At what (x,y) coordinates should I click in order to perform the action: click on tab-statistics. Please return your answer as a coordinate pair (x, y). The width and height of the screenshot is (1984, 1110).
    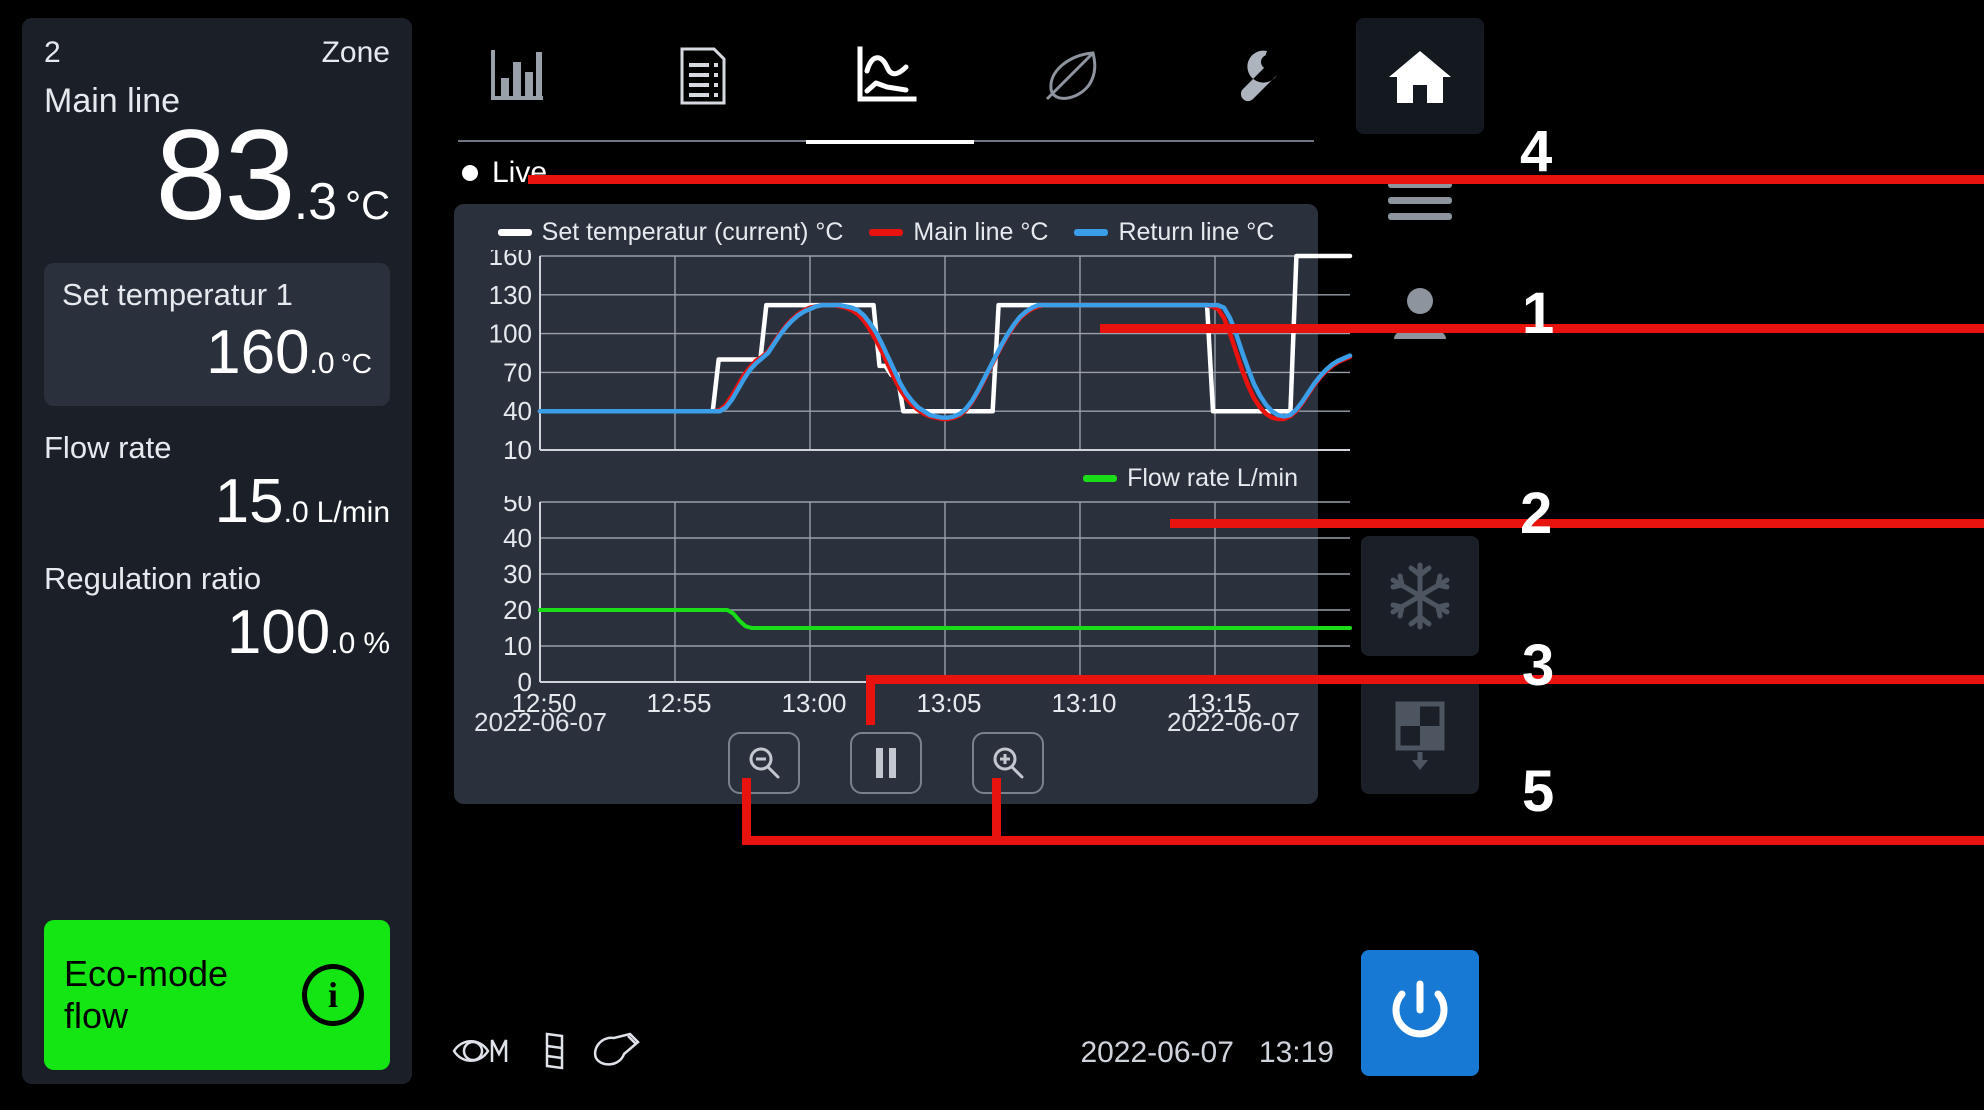
    Looking at the image, I should click on (518, 76).